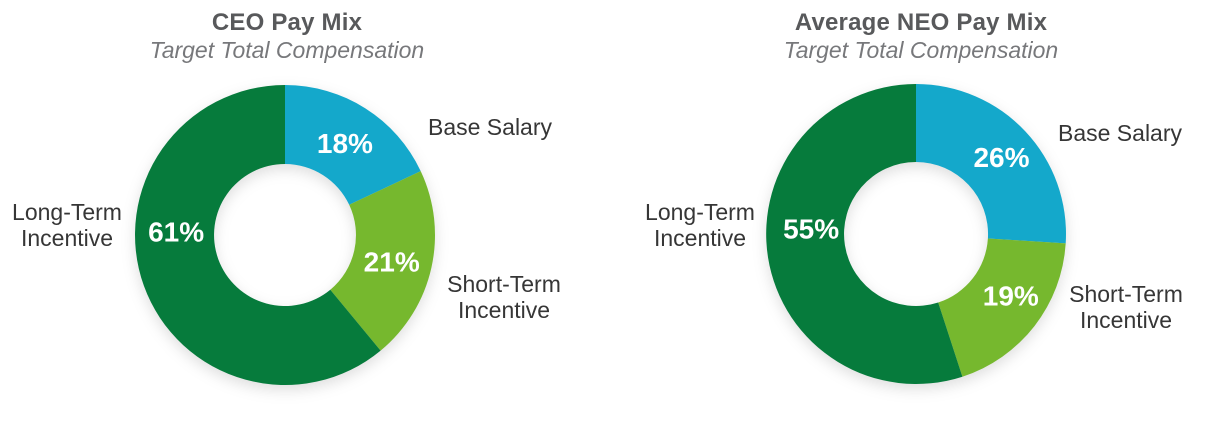 The width and height of the screenshot is (1214, 424). Describe the element at coordinates (176, 231) in the screenshot. I see `segment-value-label: 61%` at that location.